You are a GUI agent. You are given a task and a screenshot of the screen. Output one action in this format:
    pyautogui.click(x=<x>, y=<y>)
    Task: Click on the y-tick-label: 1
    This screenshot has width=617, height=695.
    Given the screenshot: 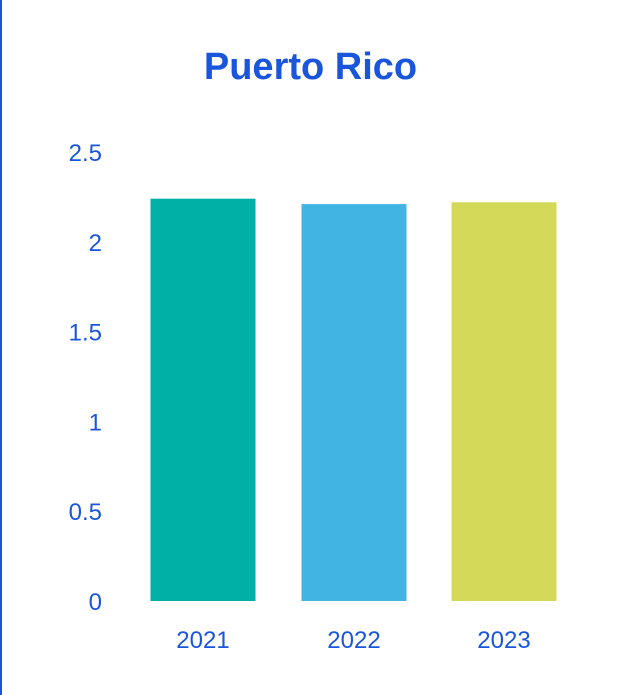 What is the action you would take?
    pyautogui.click(x=95, y=422)
    